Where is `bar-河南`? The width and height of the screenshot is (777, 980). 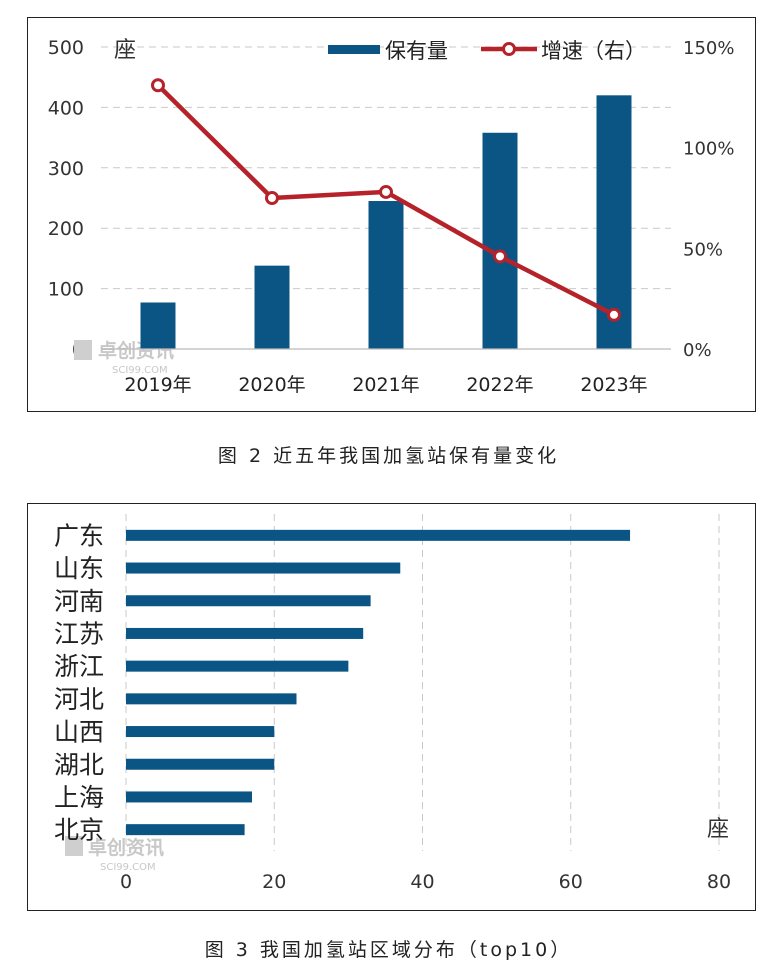 bar-河南 is located at coordinates (248, 601).